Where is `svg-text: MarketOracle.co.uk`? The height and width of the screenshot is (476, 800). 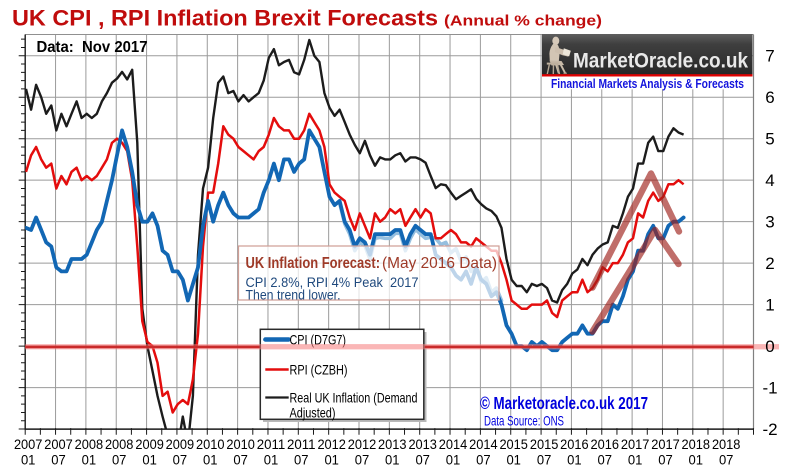
svg-text: MarketOracle.co.uk is located at coordinates (660, 61).